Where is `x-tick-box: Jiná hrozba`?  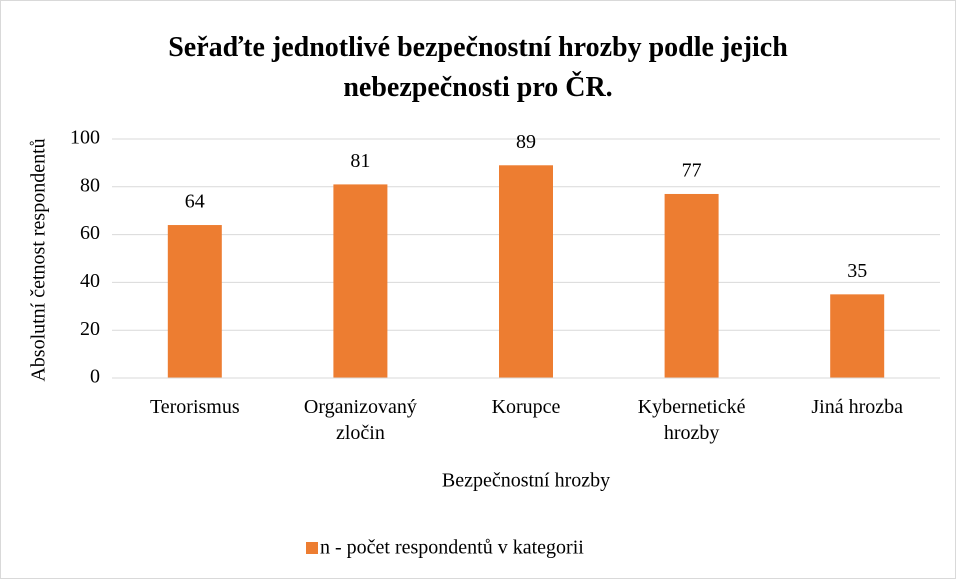 x-tick-box: Jiná hrozba is located at coordinates (857, 407).